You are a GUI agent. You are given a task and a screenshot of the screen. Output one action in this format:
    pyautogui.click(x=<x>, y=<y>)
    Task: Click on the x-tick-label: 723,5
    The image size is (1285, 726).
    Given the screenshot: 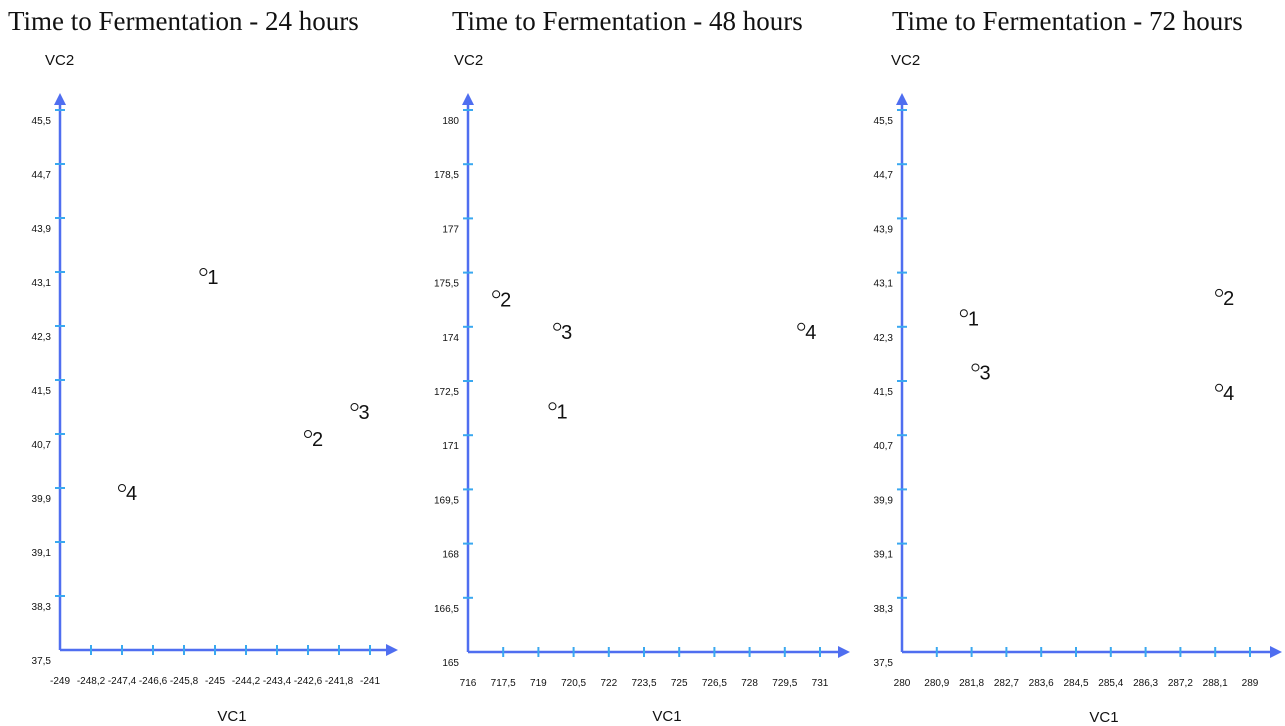 What is the action you would take?
    pyautogui.click(x=643, y=683)
    